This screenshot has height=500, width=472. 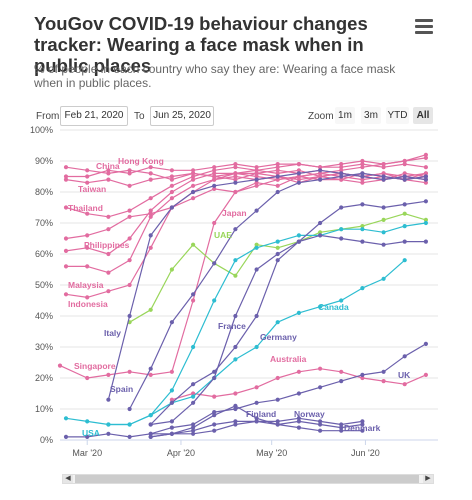 I want to click on zoom-1m-button: 1m, so click(x=345, y=115).